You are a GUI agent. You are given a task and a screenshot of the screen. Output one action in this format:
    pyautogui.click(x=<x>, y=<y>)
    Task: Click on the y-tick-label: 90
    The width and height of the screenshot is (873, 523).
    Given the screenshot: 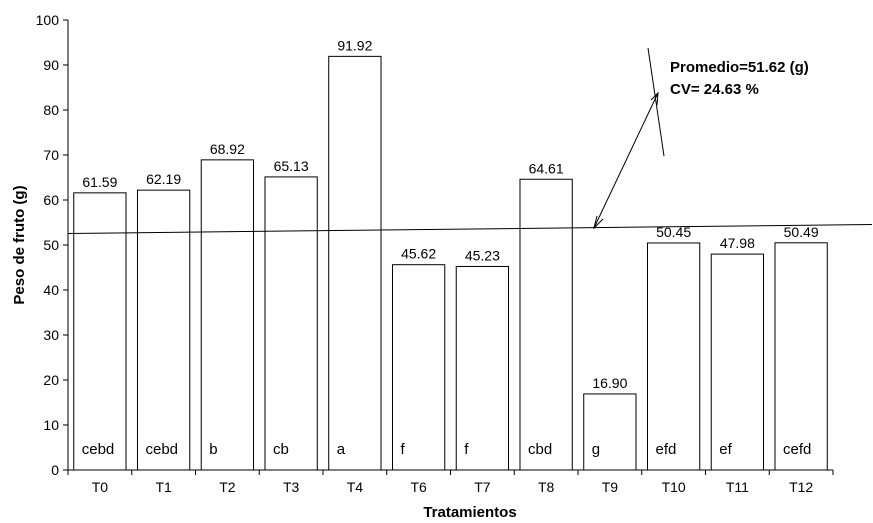 What is the action you would take?
    pyautogui.click(x=51, y=65)
    